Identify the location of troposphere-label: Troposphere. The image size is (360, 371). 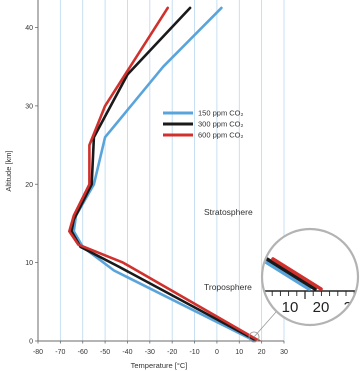
(228, 287).